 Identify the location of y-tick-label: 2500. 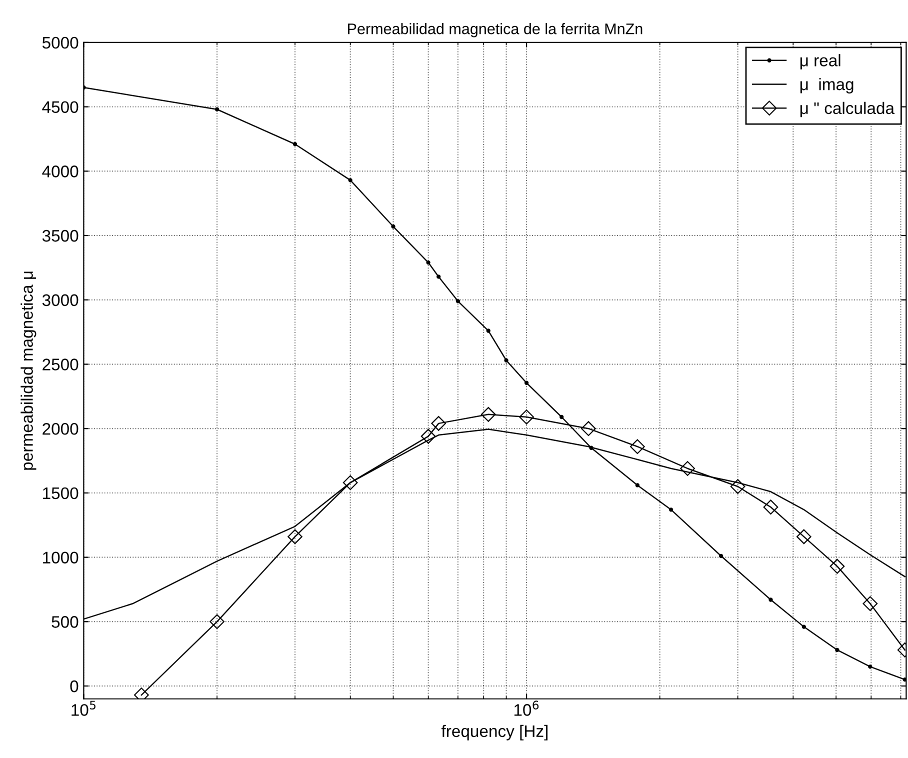
(60, 364).